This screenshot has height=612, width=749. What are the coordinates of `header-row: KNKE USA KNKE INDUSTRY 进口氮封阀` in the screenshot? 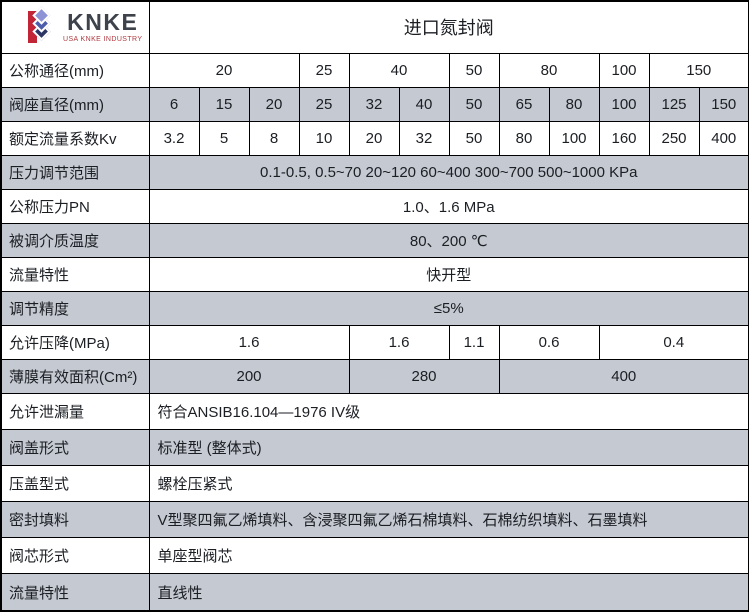 It's located at (374, 27).